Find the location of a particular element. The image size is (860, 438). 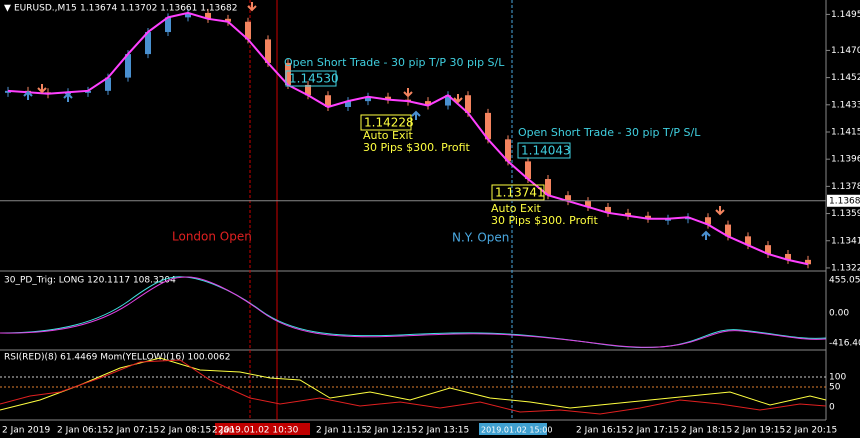

axis-label: 50 is located at coordinates (835, 388).